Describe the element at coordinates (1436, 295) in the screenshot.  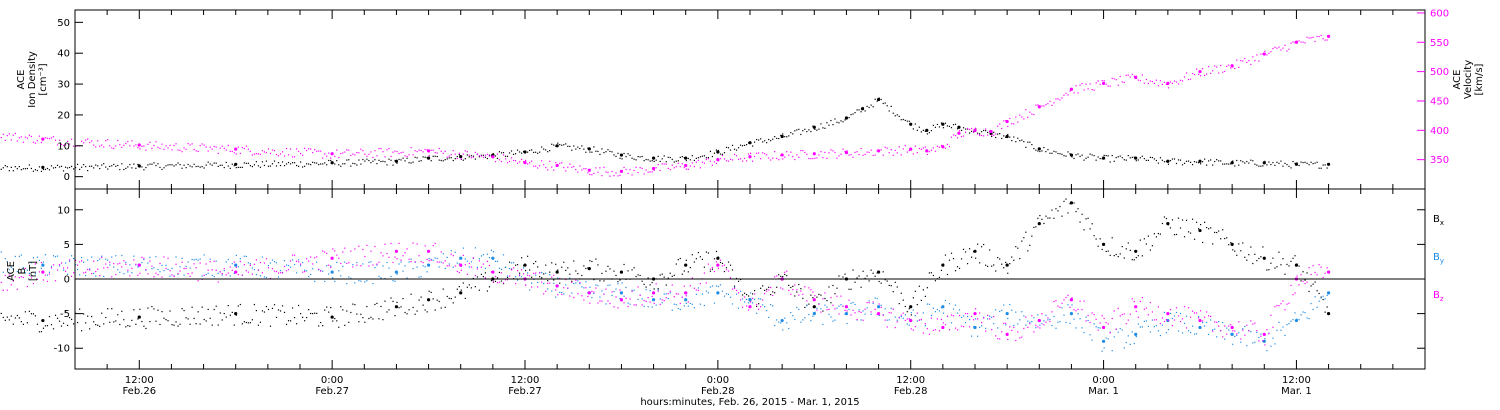
I see `legend-base: B` at that location.